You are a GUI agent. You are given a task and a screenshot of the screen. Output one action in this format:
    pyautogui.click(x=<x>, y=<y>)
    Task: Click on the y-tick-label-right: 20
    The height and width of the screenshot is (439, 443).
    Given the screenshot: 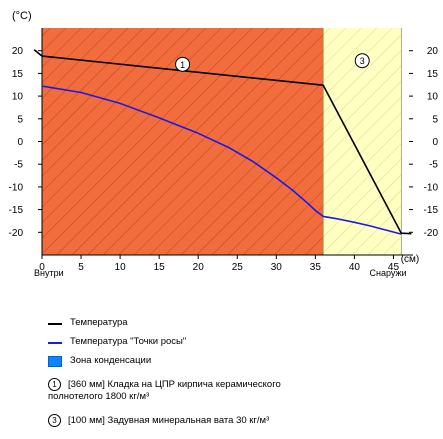 What is the action you would take?
    pyautogui.click(x=433, y=51)
    